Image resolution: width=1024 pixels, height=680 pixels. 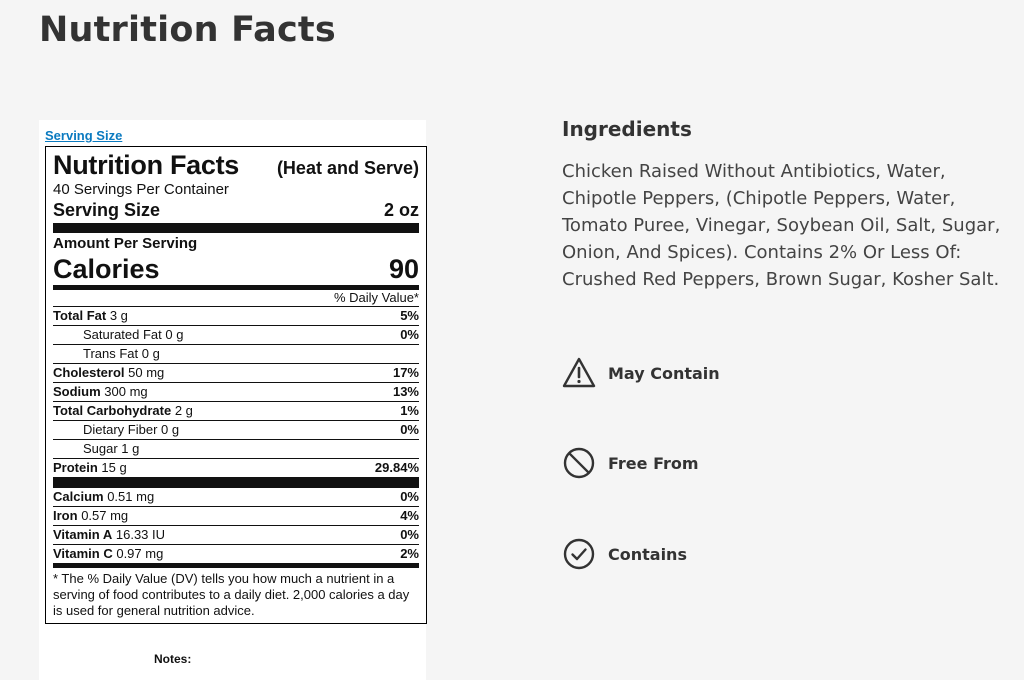 What do you see at coordinates (118, 315) in the screenshot?
I see `nutrient-amount: 3 g` at bounding box center [118, 315].